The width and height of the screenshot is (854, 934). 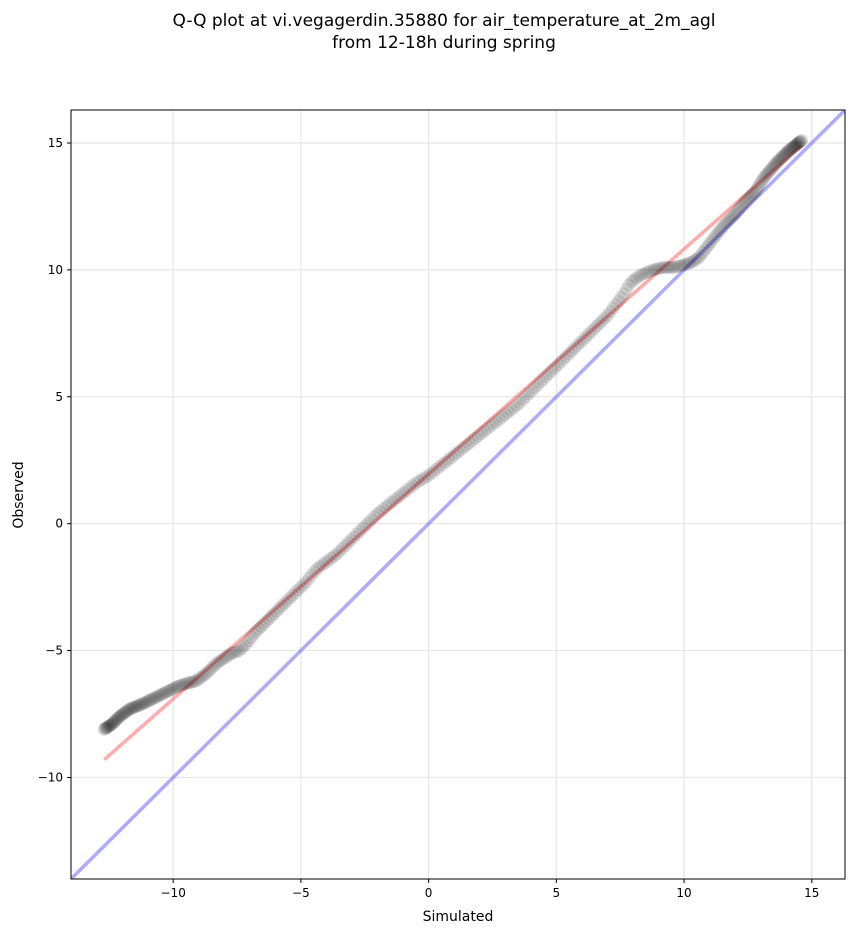 I want to click on y-axis-label: Observed, so click(x=19, y=494).